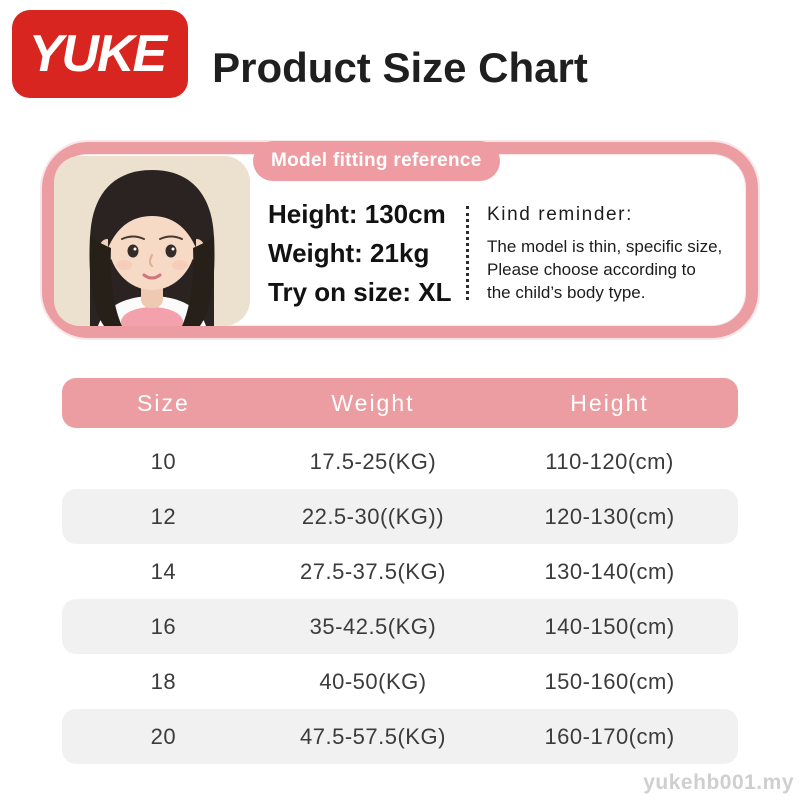  What do you see at coordinates (373, 516) in the screenshot?
I see `cell-weight: 22.5-30((KG))` at bounding box center [373, 516].